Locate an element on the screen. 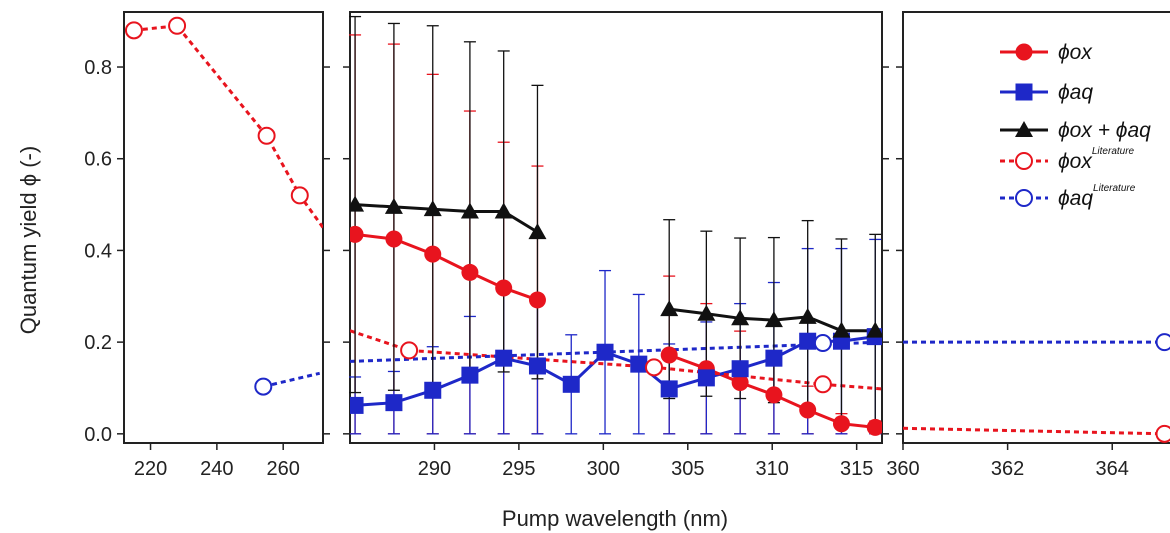 This screenshot has height=533, width=1170. x-tick-label: 300 is located at coordinates (603, 469).